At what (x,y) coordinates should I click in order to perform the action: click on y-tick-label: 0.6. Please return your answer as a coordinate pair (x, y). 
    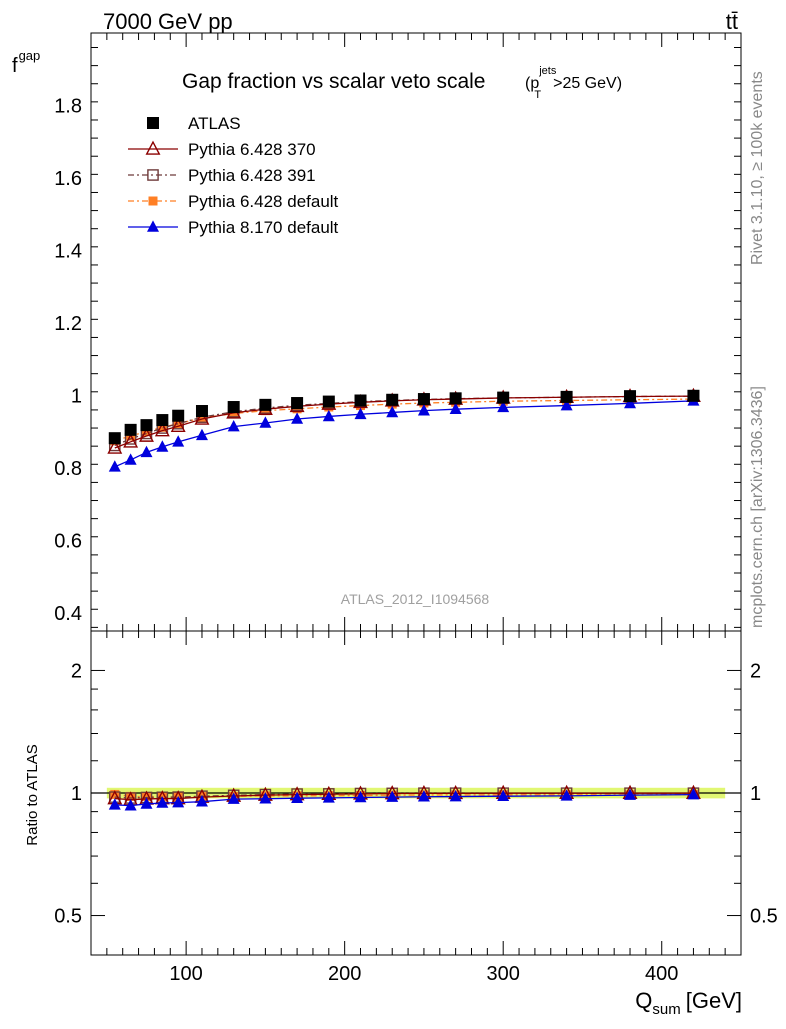
    Looking at the image, I should click on (68, 541).